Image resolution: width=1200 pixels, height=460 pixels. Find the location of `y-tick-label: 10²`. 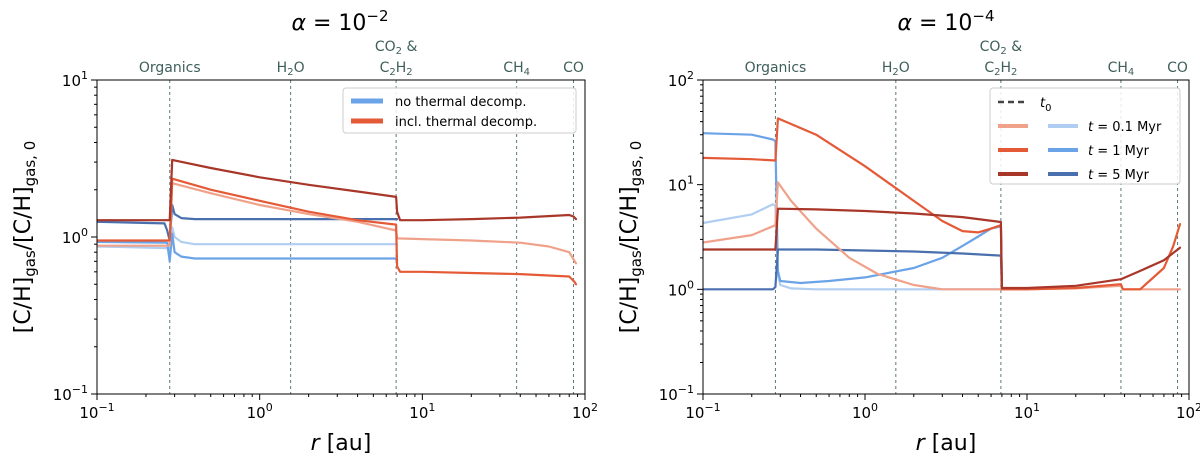

y-tick-label: 10² is located at coordinates (681, 79).